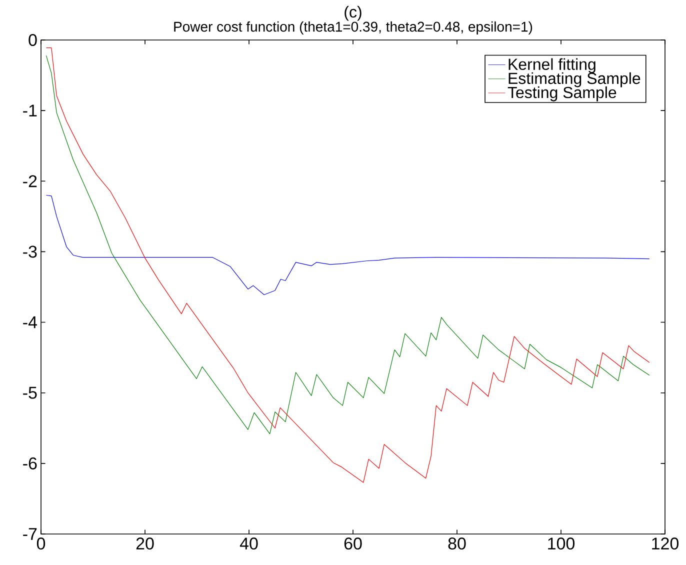  Describe the element at coordinates (30, 392) in the screenshot. I see `y-tick-label: -5` at that location.